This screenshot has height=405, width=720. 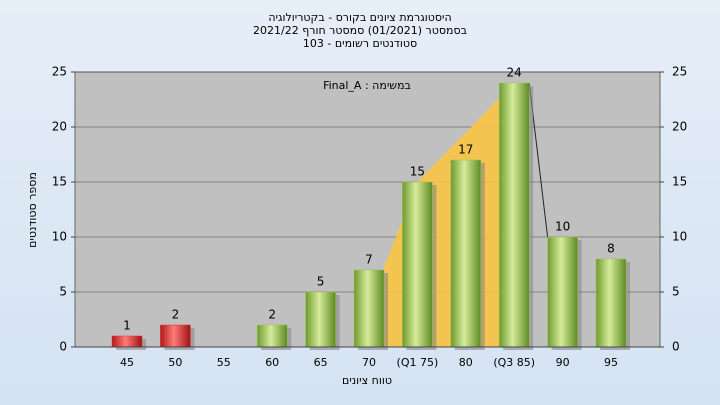 What do you see at coordinates (418, 362) in the screenshot?
I see `x-tick-label: (Q1 75)` at bounding box center [418, 362].